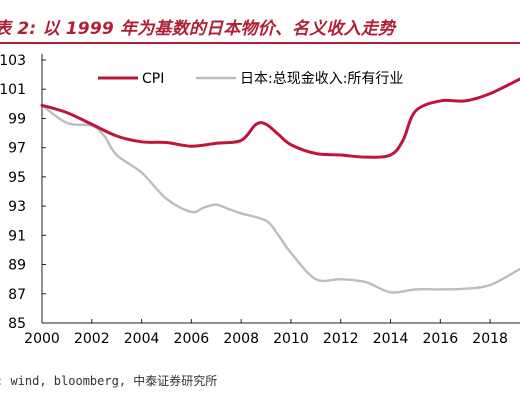 This screenshot has height=400, width=520. Describe the element at coordinates (17, 207) in the screenshot. I see `y-tick-label: 93` at that location.